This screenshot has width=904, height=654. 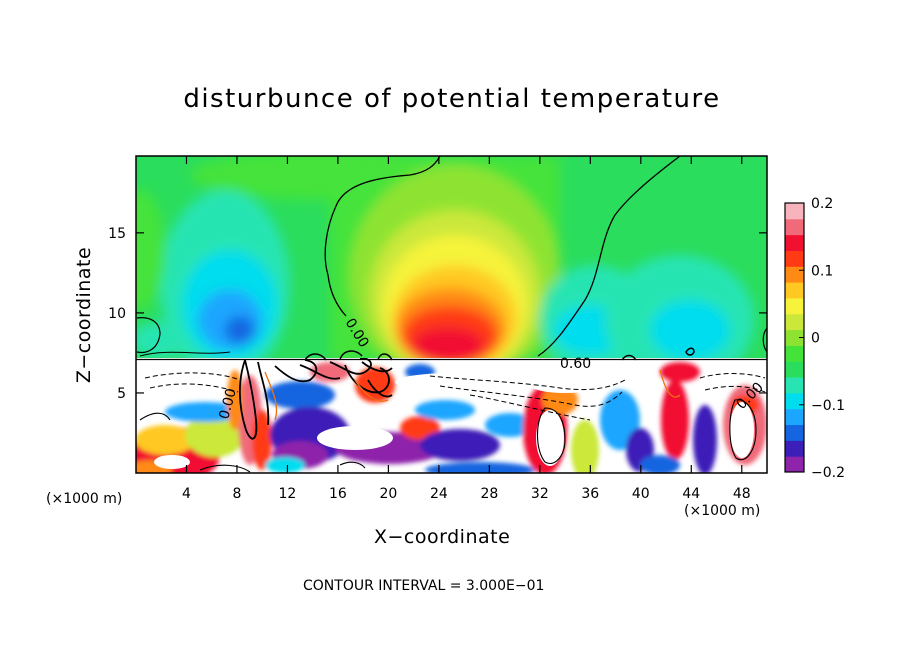 What do you see at coordinates (815, 339) in the screenshot?
I see `colorbar-tick-label: 0` at bounding box center [815, 339].